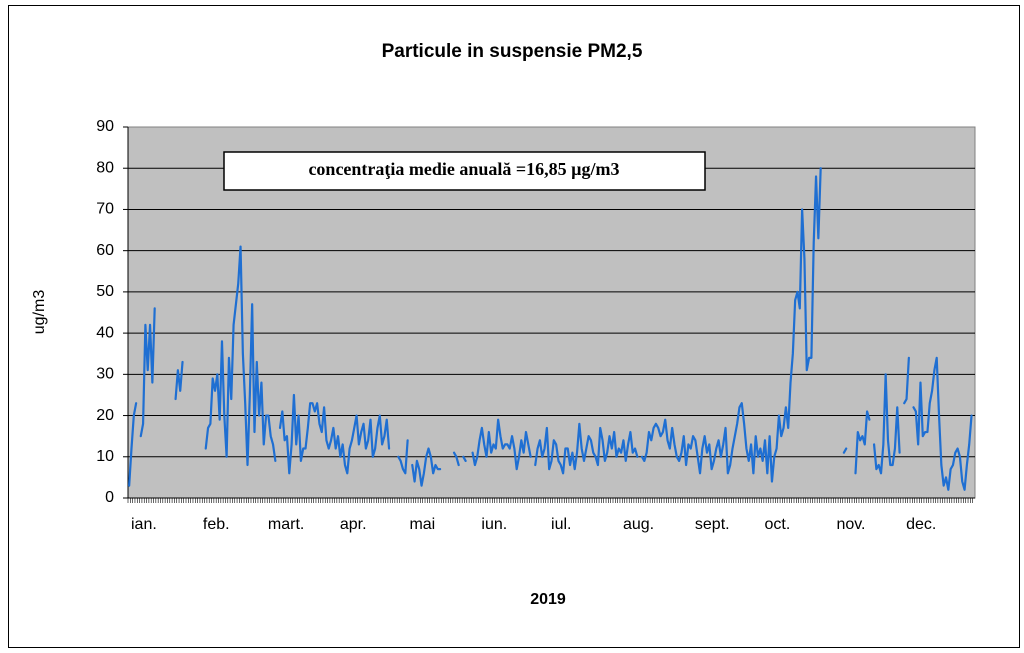 Image resolution: width=1024 pixels, height=653 pixels. Describe the element at coordinates (105, 209) in the screenshot. I see `y-tick-label: 70` at that location.